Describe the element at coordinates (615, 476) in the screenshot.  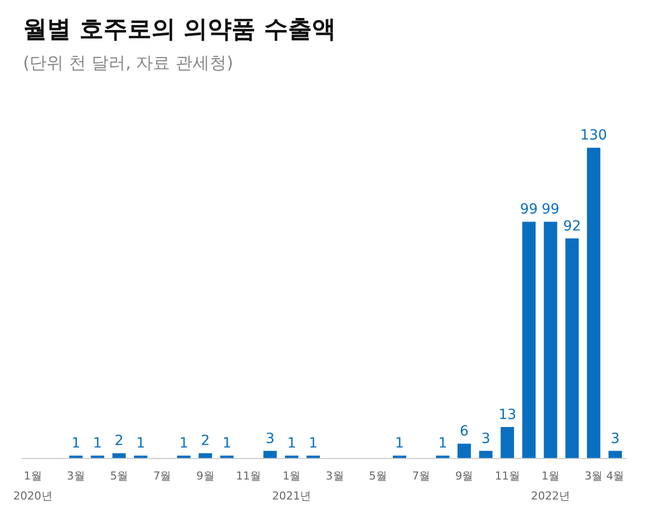
I see `x-tick-label: 4월` at that location.